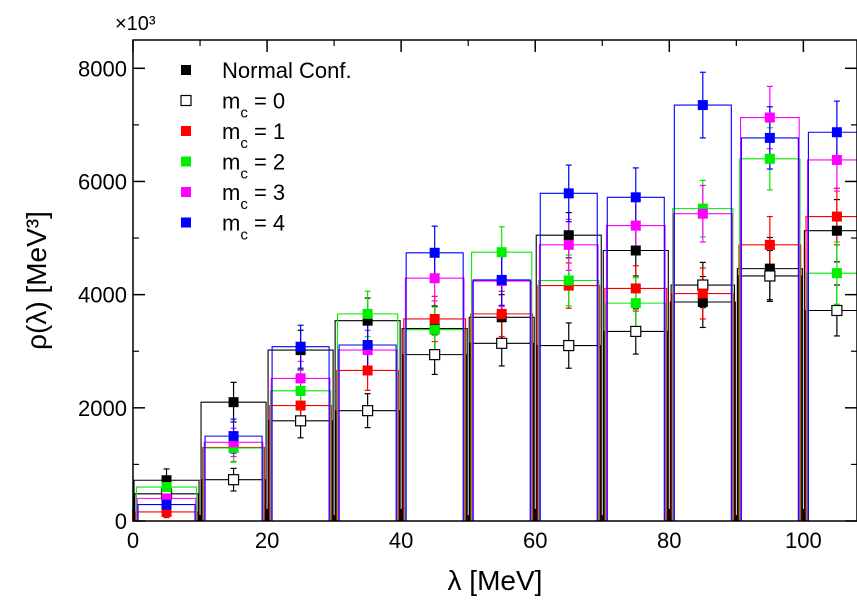 The image size is (857, 605). What do you see at coordinates (102, 408) in the screenshot?
I see `y-tick-label: 2000` at bounding box center [102, 408].